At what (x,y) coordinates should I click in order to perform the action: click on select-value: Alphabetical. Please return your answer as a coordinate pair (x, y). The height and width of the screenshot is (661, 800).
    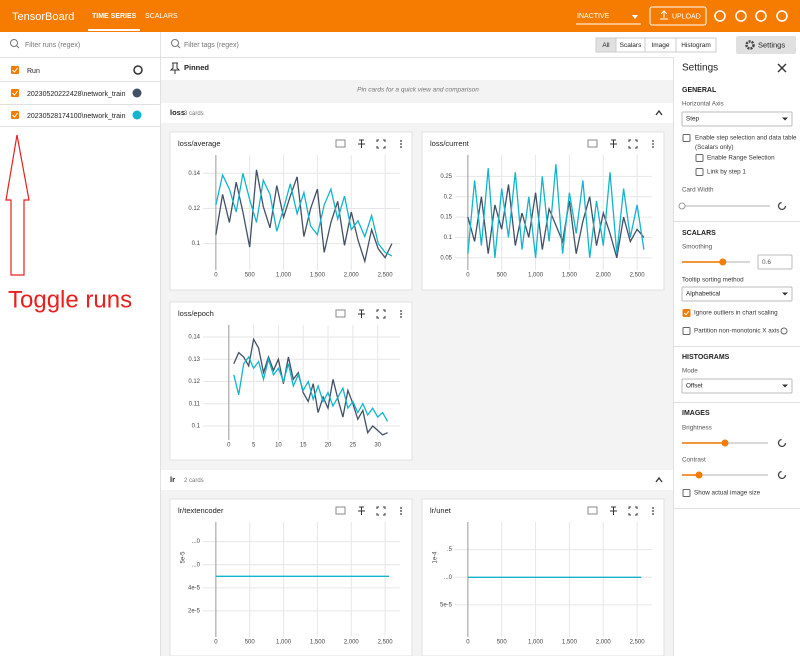
    Looking at the image, I should click on (703, 294).